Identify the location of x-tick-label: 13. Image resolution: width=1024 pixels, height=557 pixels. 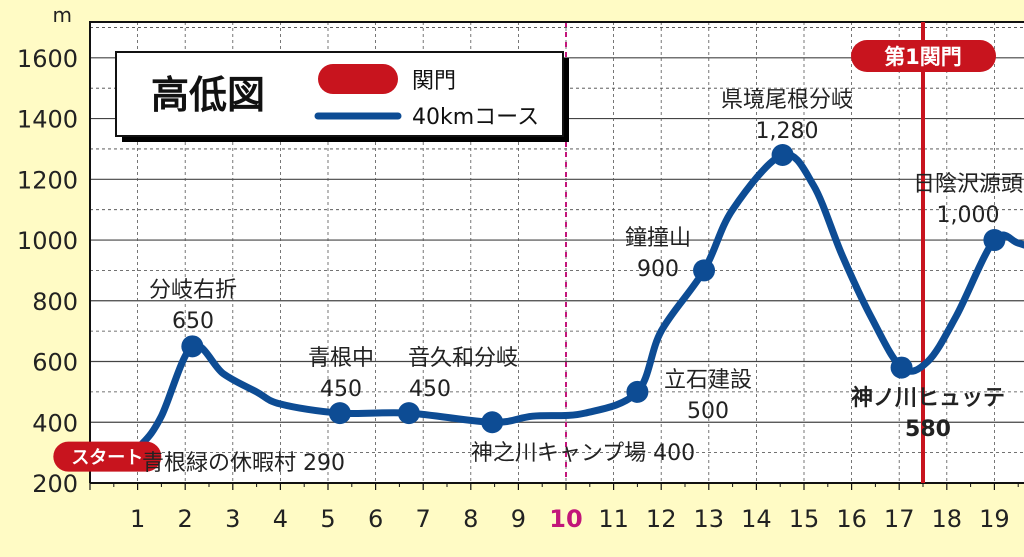
(709, 519).